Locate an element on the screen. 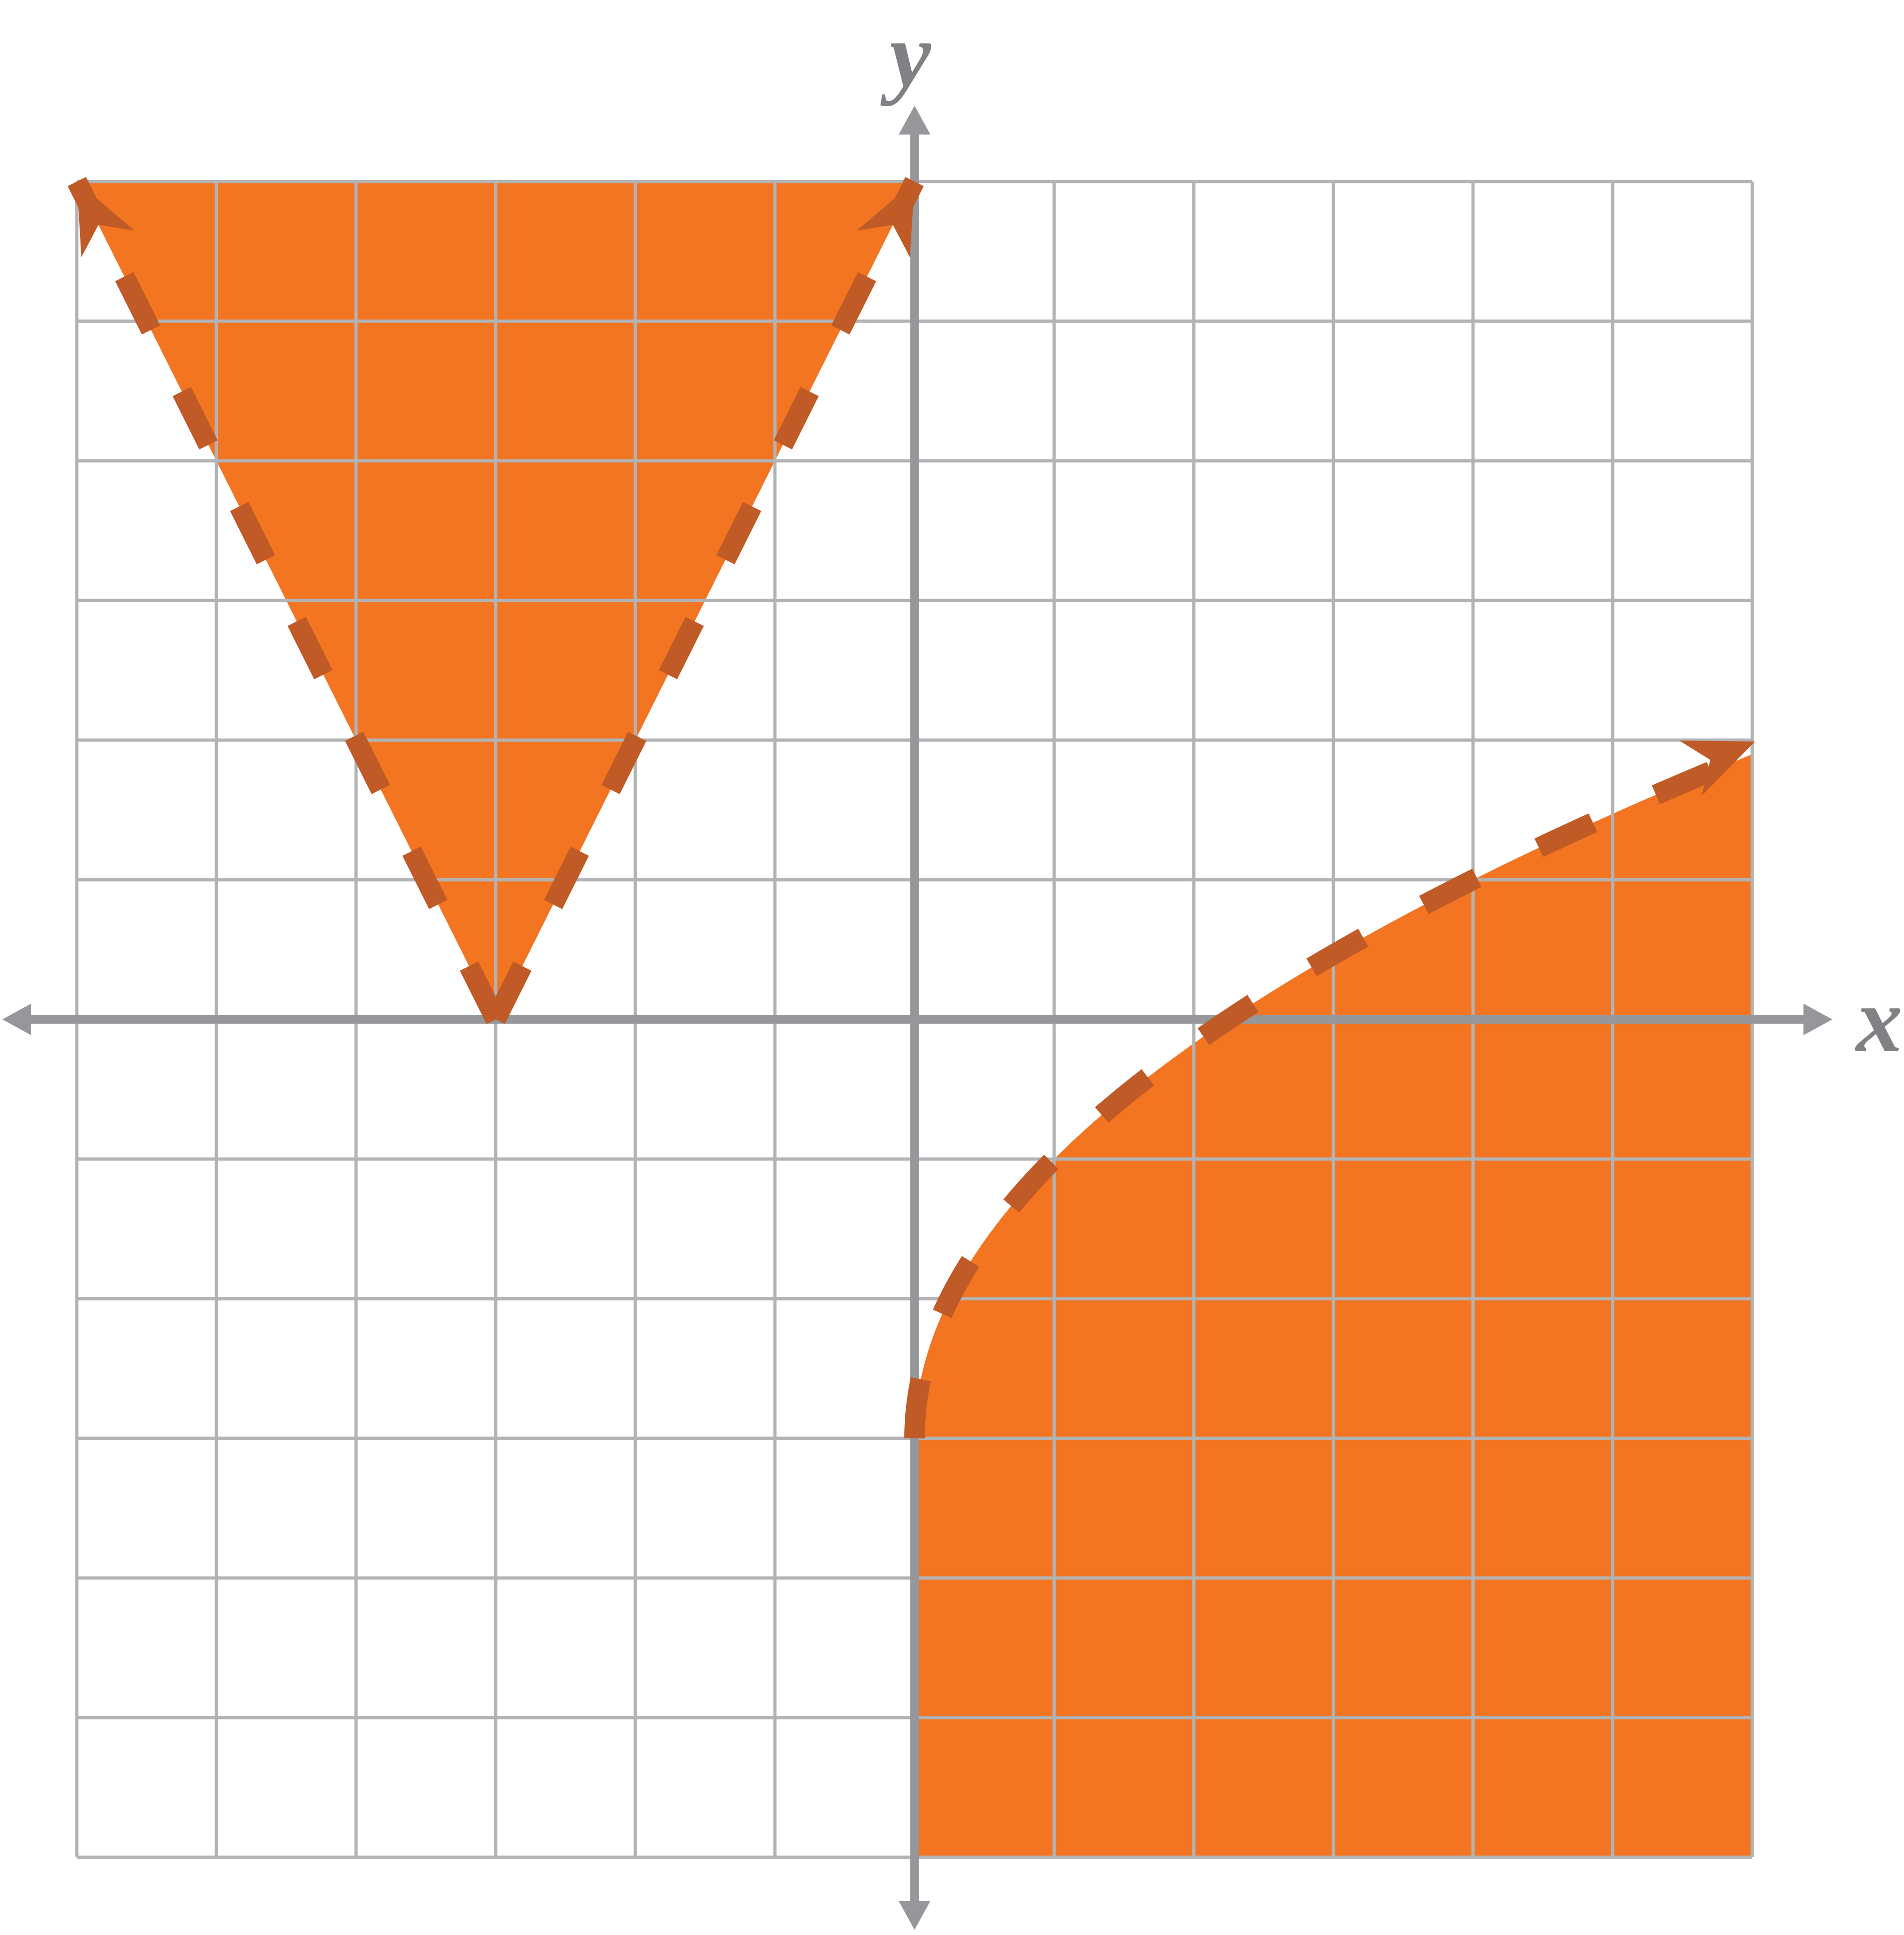  x-axis-label: x is located at coordinates (1879, 1021).